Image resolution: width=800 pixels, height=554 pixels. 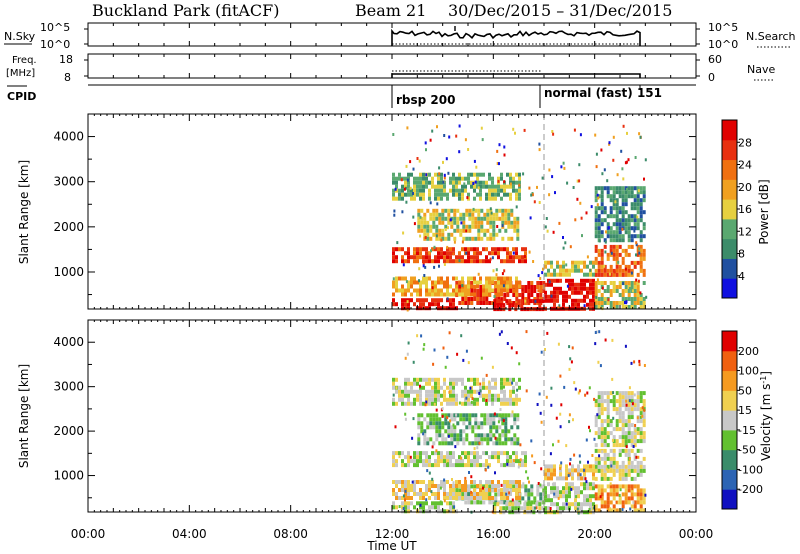 What do you see at coordinates (729, 440) in the screenshot?
I see `colorbar-swatch` at bounding box center [729, 440].